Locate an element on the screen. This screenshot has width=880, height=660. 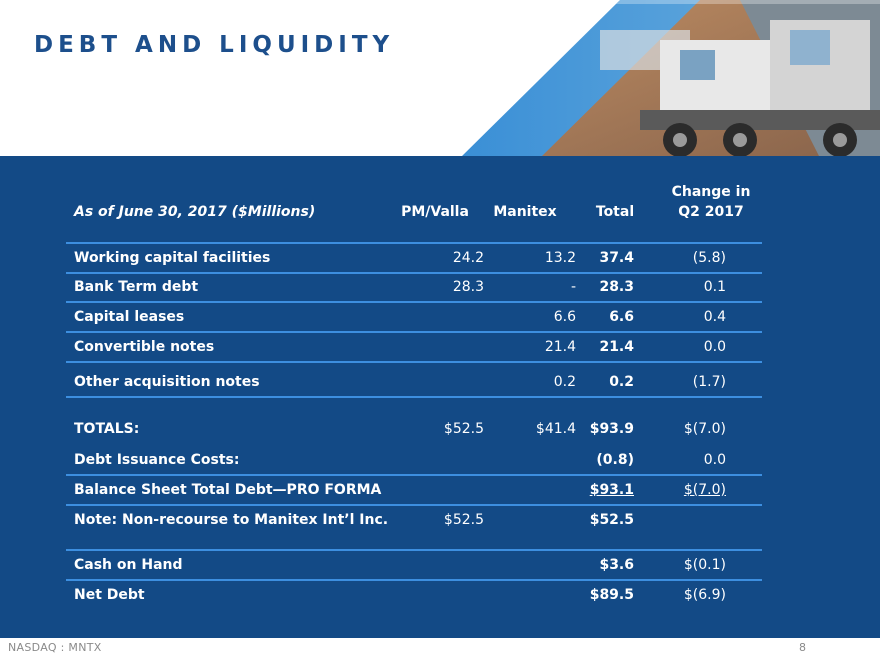
cell-pm-valla: 24.2 is located at coordinates (468, 258).